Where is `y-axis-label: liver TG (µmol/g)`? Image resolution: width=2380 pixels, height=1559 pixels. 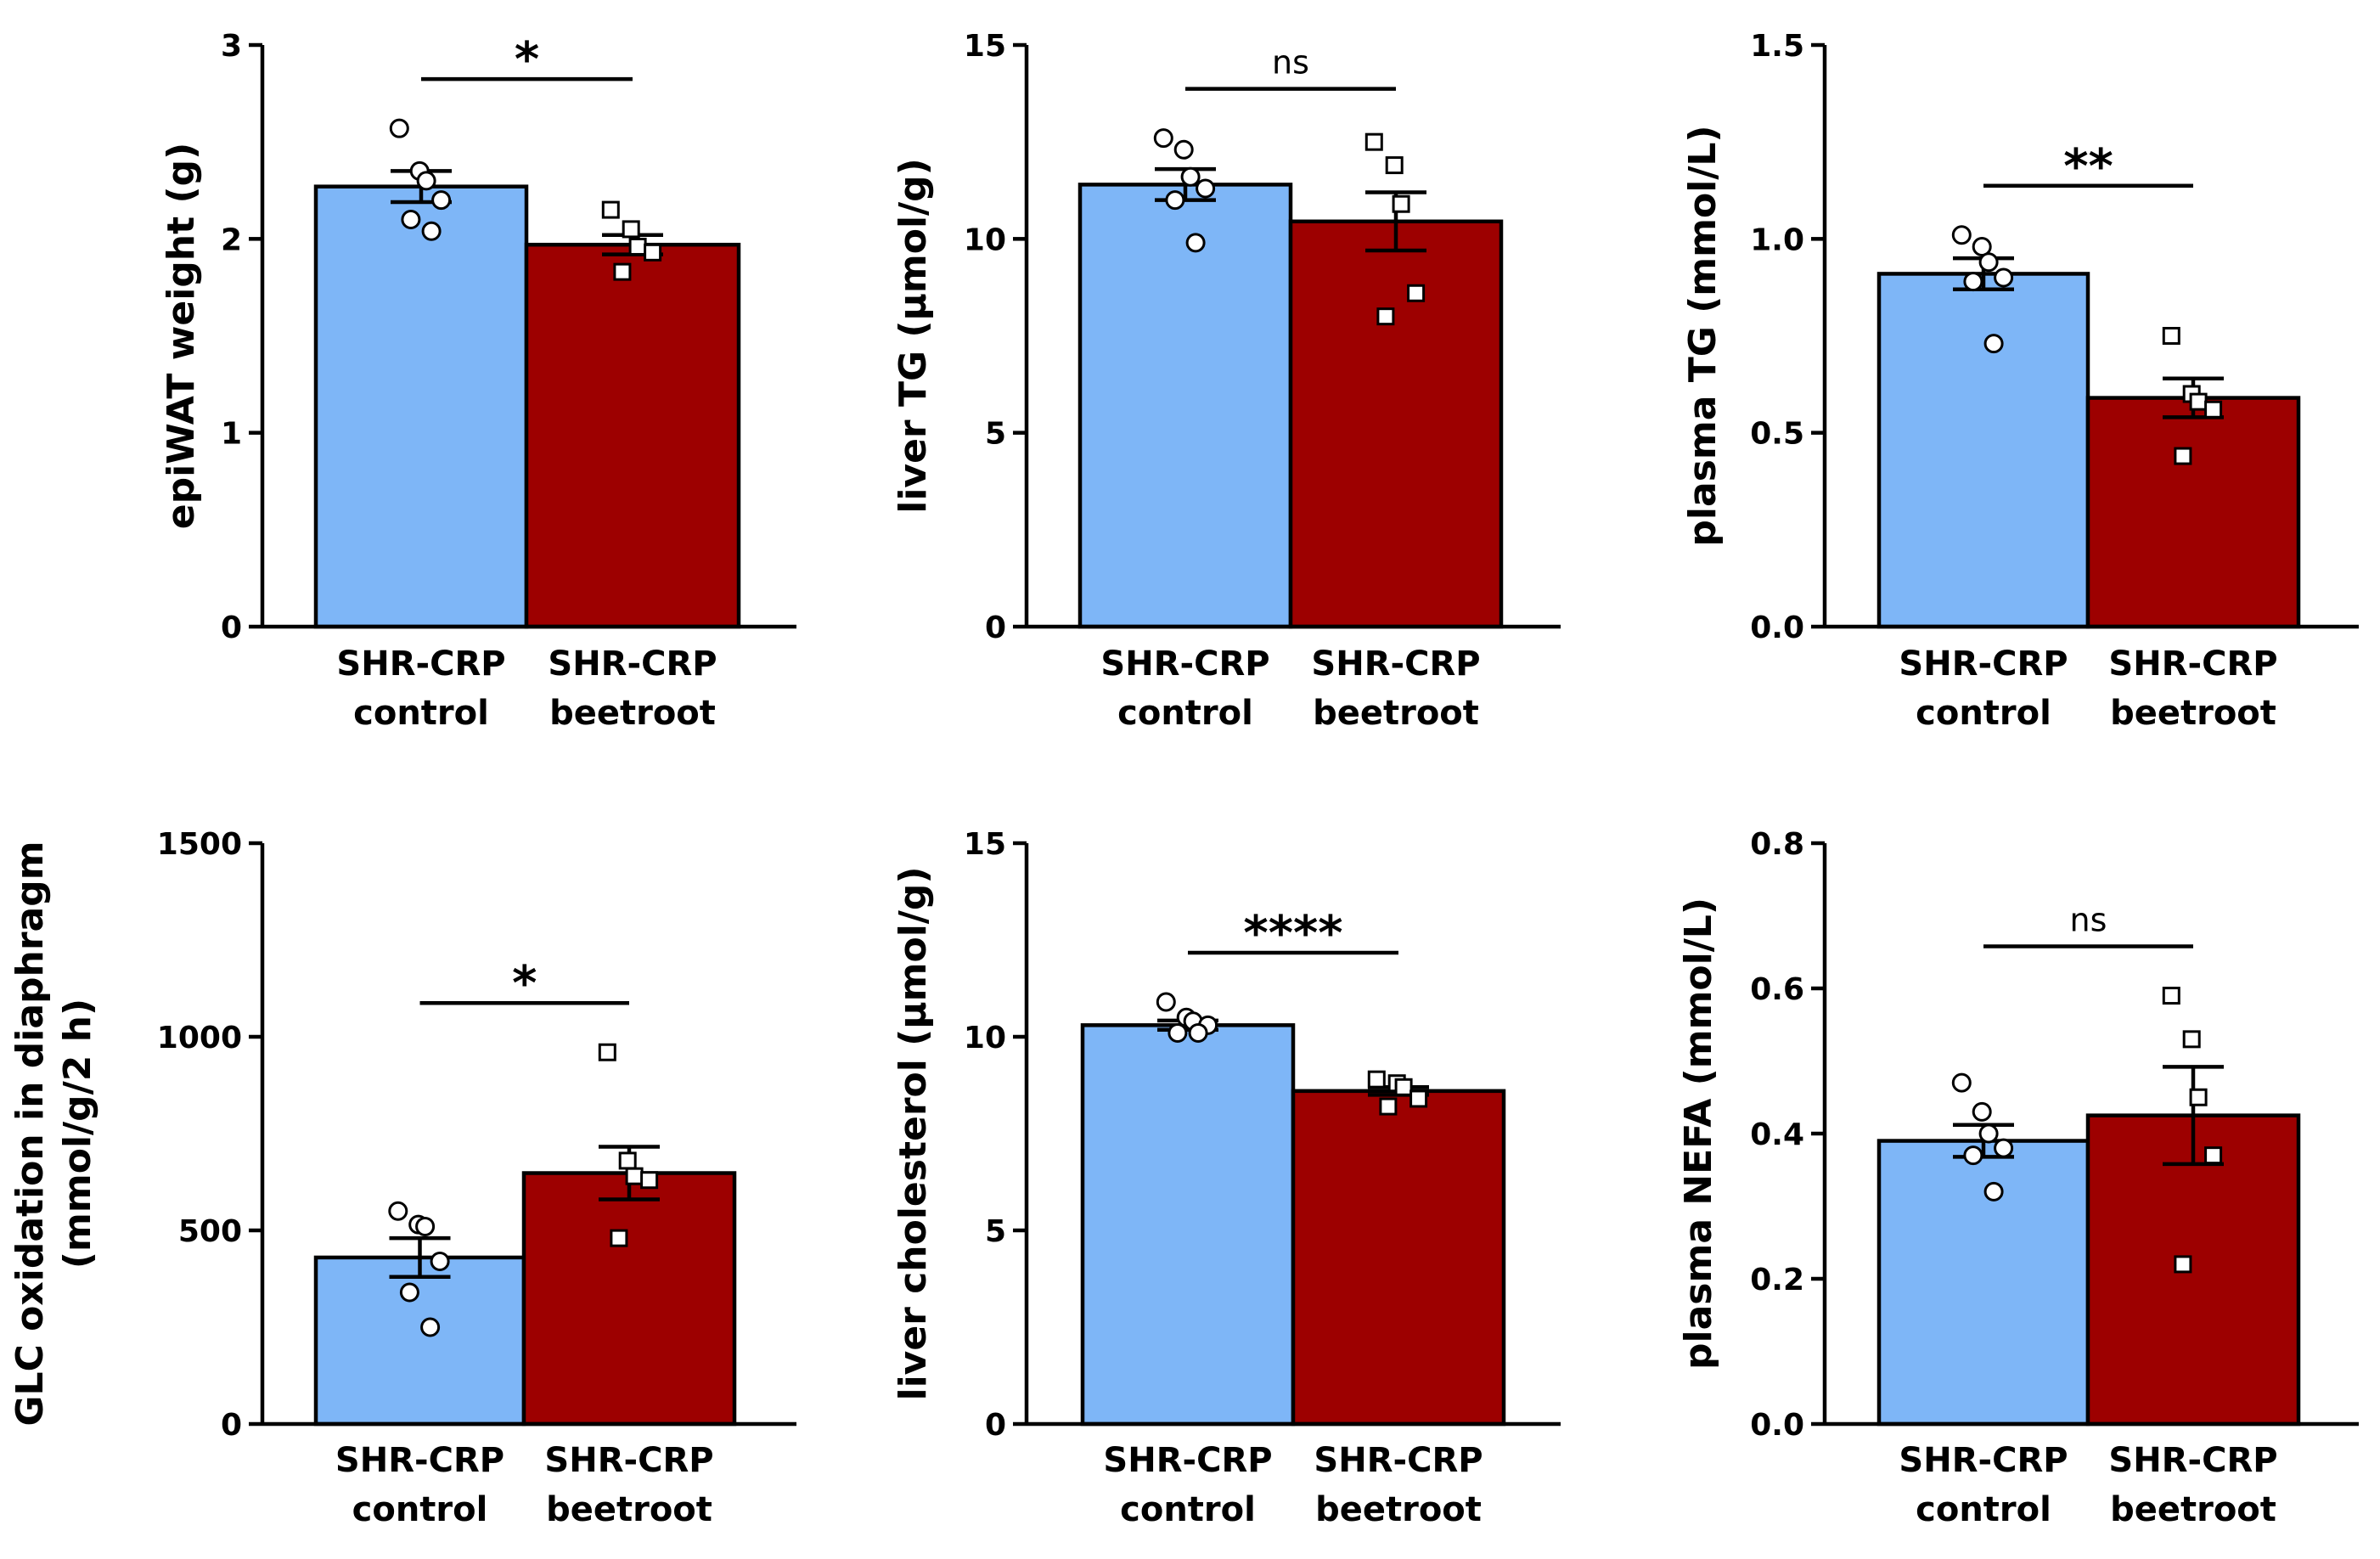 y-axis-label: liver TG (µmol/g) is located at coordinates (913, 336).